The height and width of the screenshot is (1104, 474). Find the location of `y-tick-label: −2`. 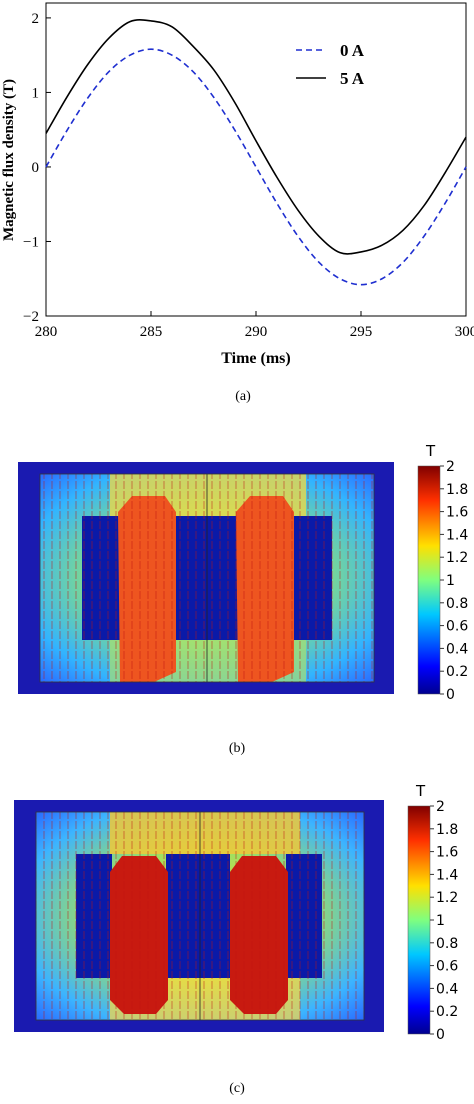

y-tick-label: −2 is located at coordinates (31, 317).